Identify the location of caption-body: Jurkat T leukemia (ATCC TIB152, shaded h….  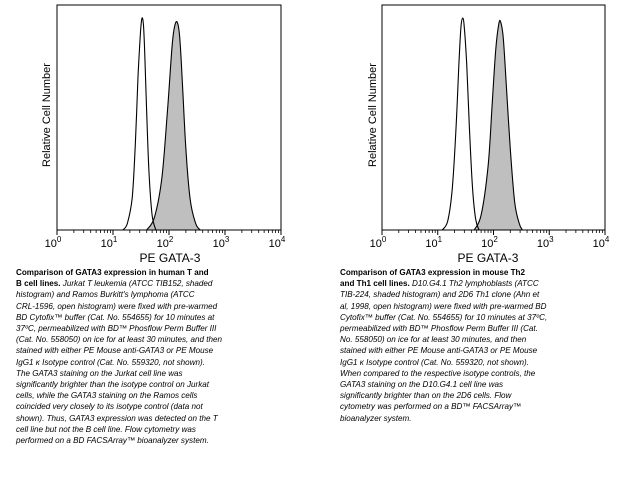
(119, 362).